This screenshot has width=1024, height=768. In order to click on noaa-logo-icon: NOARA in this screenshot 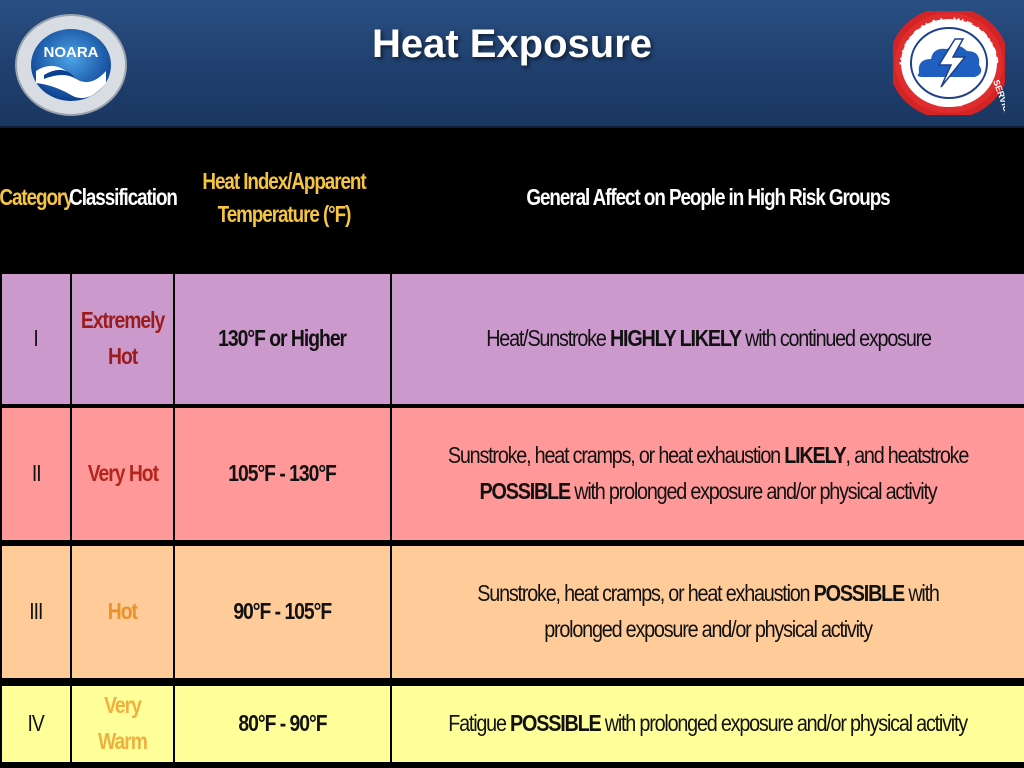, I will do `click(71, 65)`.